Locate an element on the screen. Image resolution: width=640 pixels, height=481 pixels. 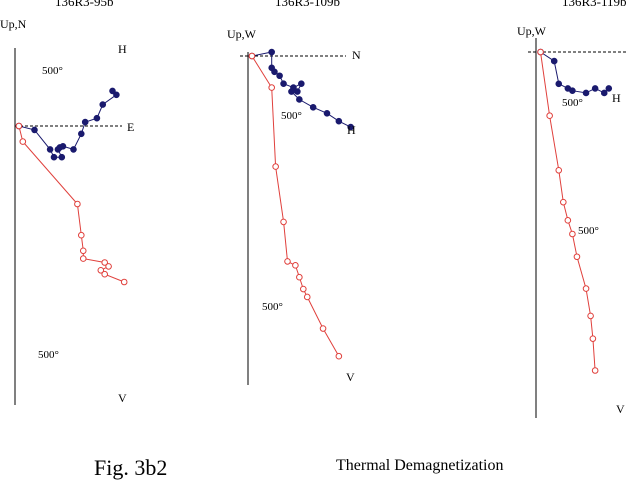
axis-label-right: E is located at coordinates (130, 127).